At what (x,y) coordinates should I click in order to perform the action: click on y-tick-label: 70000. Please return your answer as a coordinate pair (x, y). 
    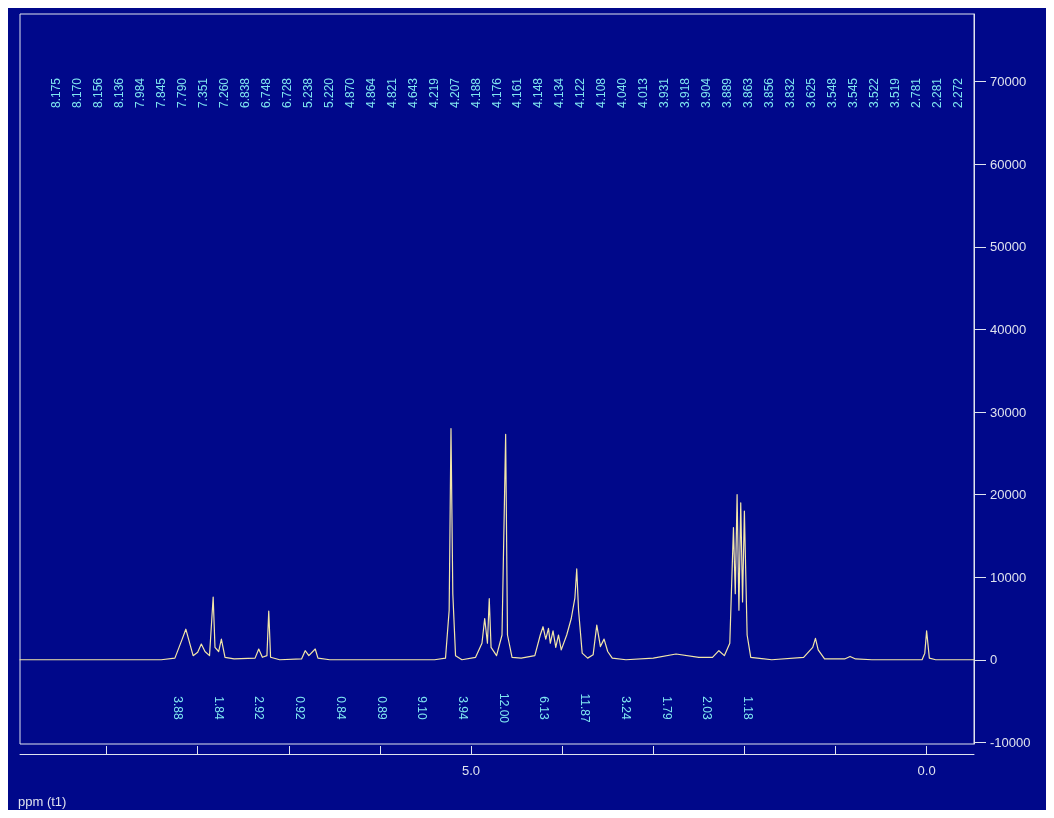
    Looking at the image, I should click on (1008, 82).